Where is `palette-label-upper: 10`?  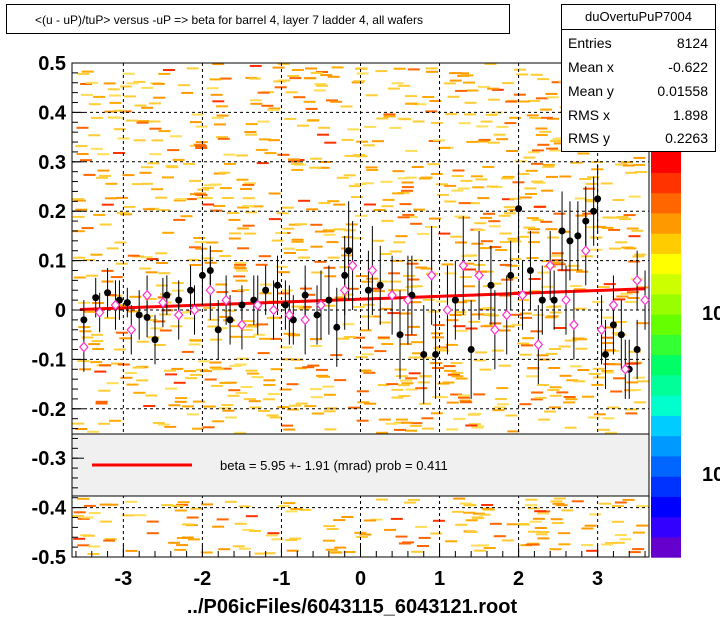 palette-label-upper: 10 is located at coordinates (711, 314).